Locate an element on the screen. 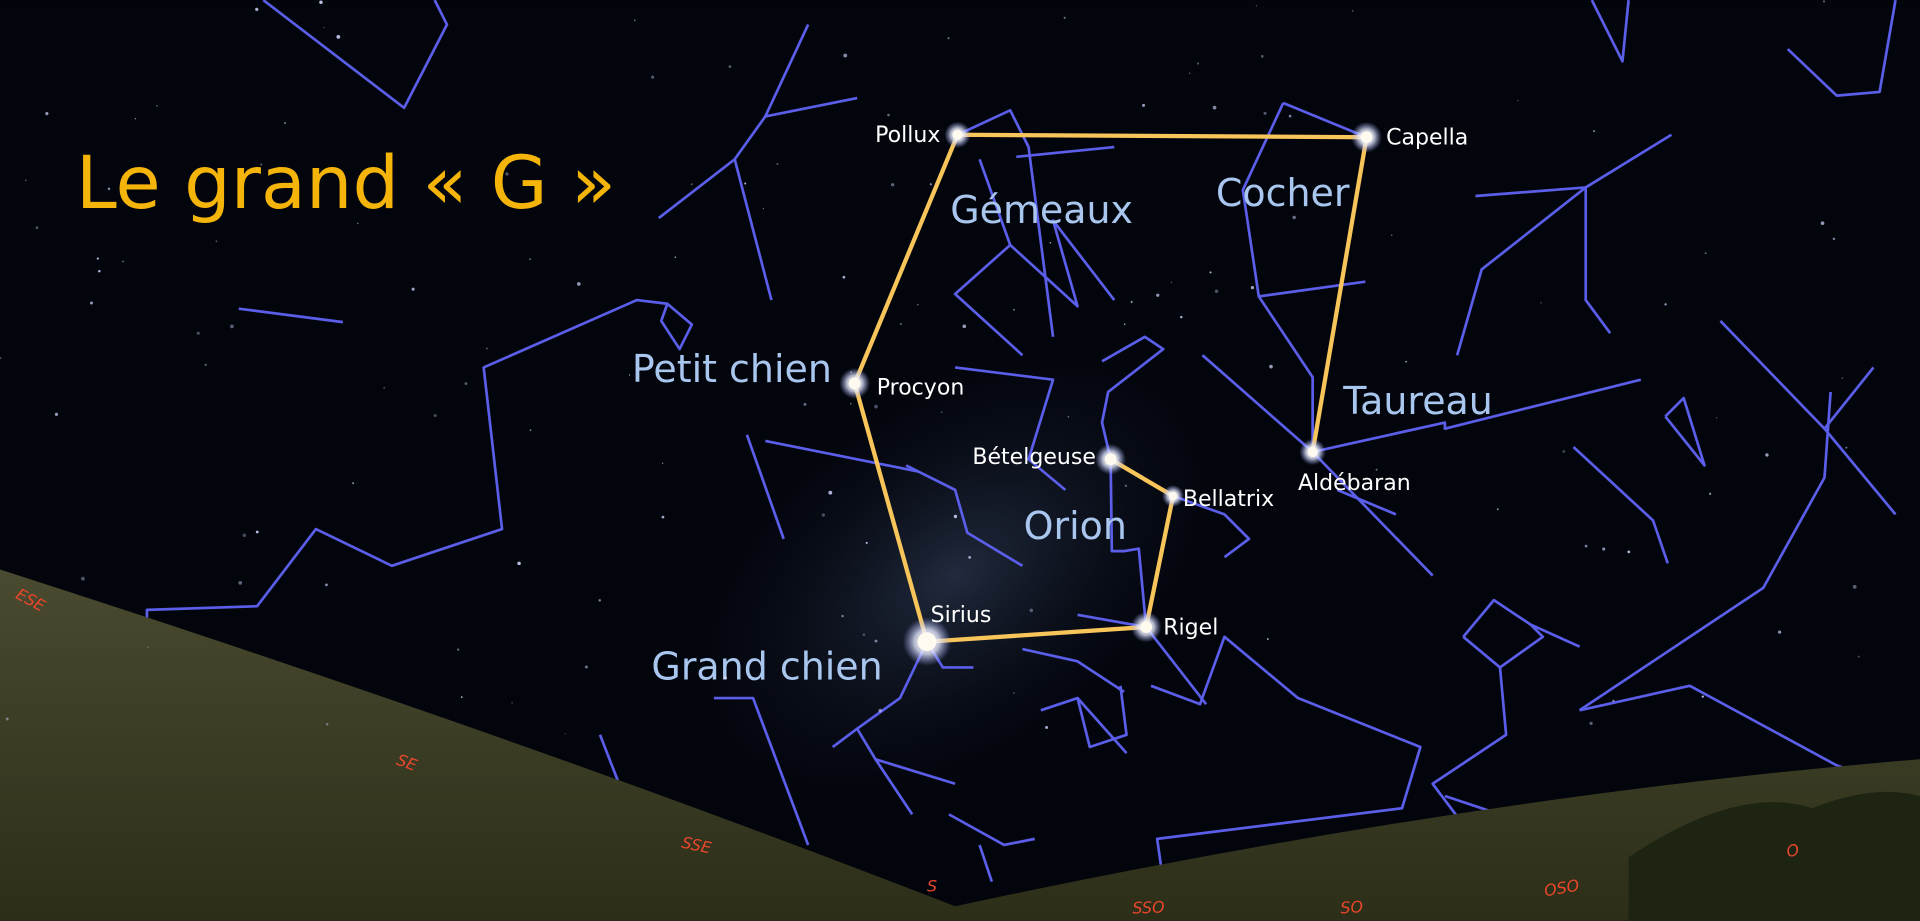 The image size is (1920, 921). star-label: Rigel is located at coordinates (1190, 627).